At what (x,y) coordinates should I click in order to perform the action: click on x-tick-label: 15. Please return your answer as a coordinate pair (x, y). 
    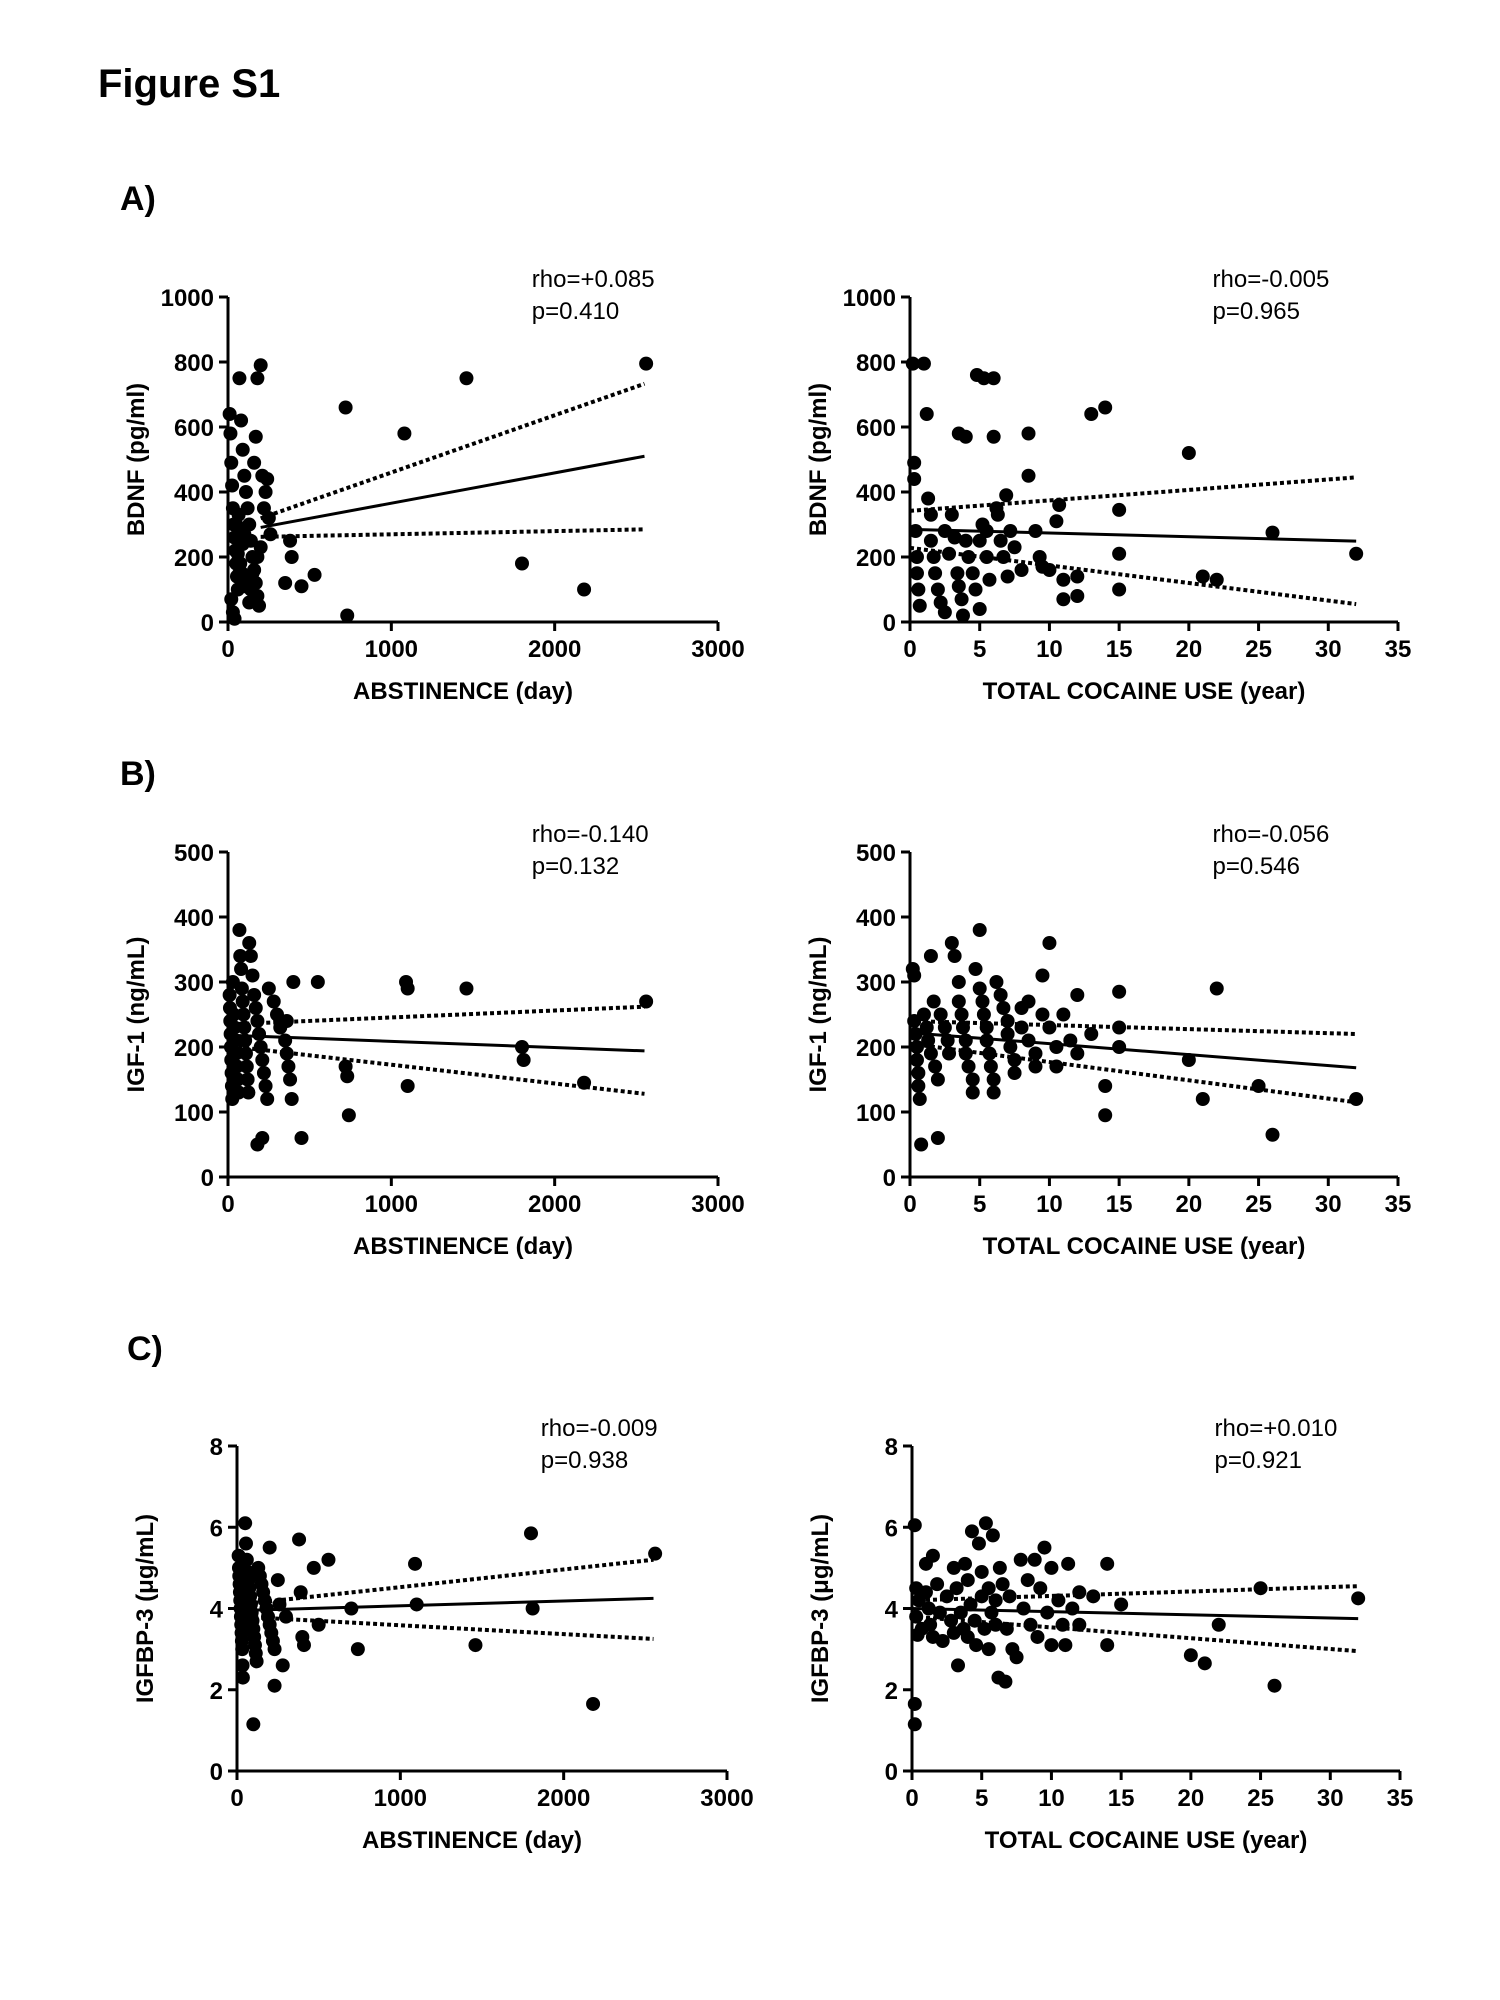
    Looking at the image, I should click on (1121, 1798).